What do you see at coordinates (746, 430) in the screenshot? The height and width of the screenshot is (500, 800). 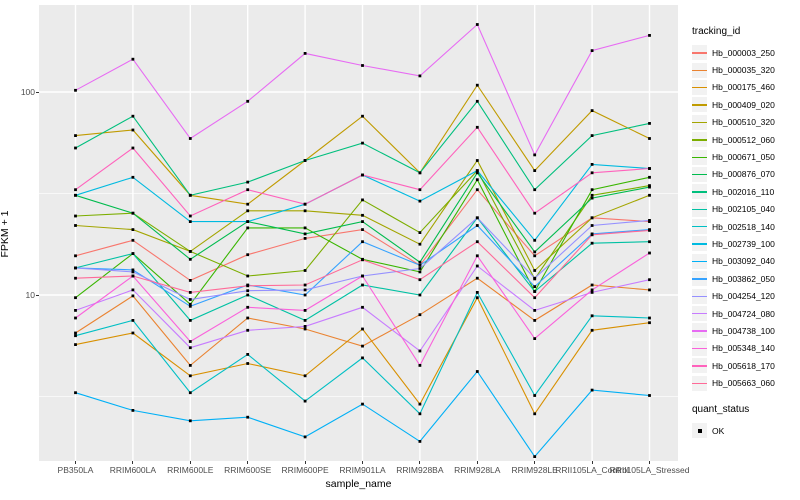 I see `quant-status-legend-entries: OK` at bounding box center [746, 430].